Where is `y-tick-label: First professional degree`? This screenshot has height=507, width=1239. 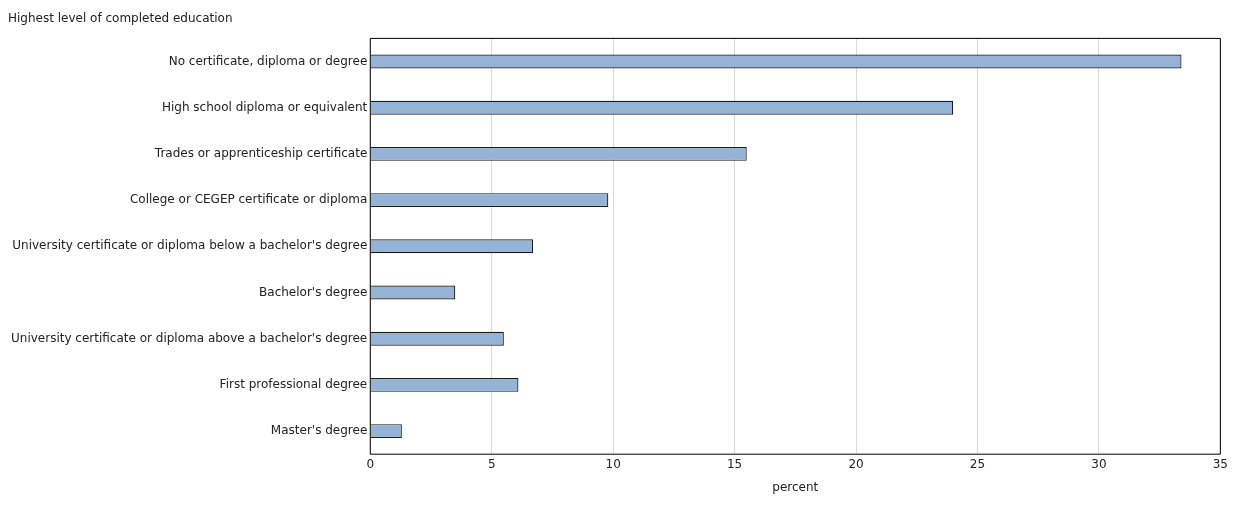 y-tick-label: First professional degree is located at coordinates (293, 384).